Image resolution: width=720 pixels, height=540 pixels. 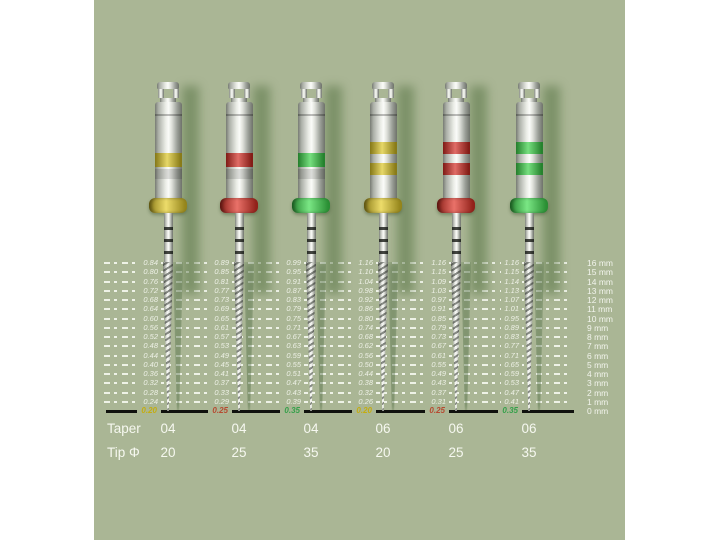 What do you see at coordinates (150, 337) in the screenshot?
I see `diameter-label: 0.52` at bounding box center [150, 337].